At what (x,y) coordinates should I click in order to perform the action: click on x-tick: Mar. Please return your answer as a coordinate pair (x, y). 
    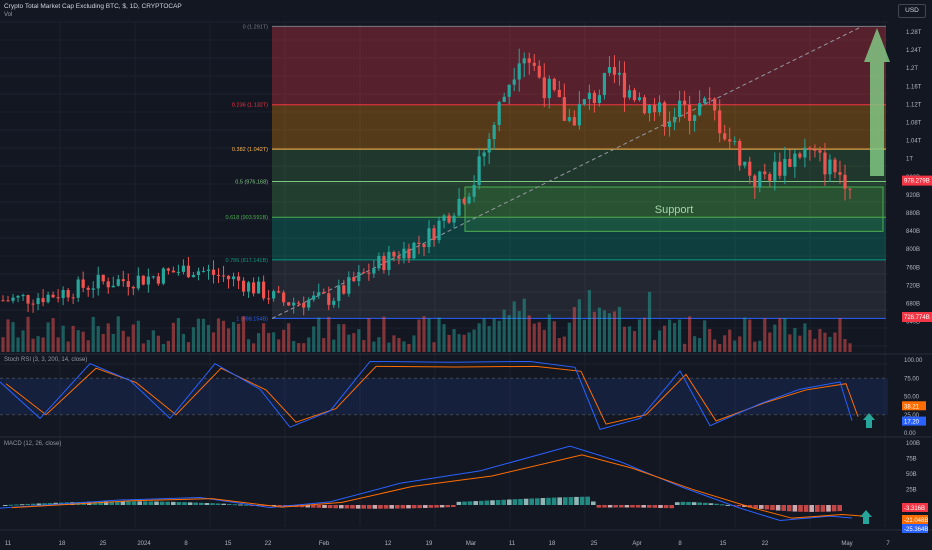
    Looking at the image, I should click on (471, 544).